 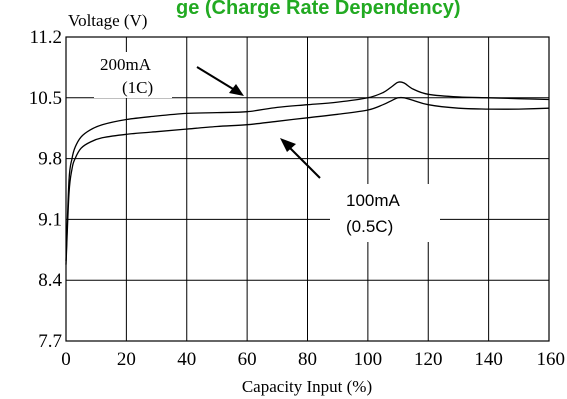 I want to click on y-tick-label: 10.5, so click(x=45, y=98).